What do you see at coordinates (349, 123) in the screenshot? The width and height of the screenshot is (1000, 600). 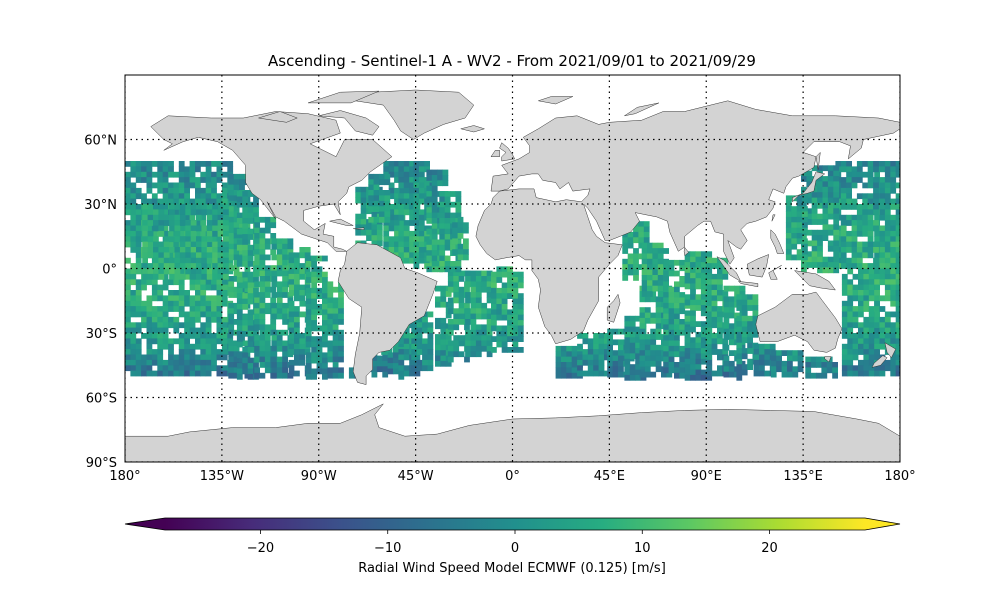 I see `land-baffin-island` at bounding box center [349, 123].